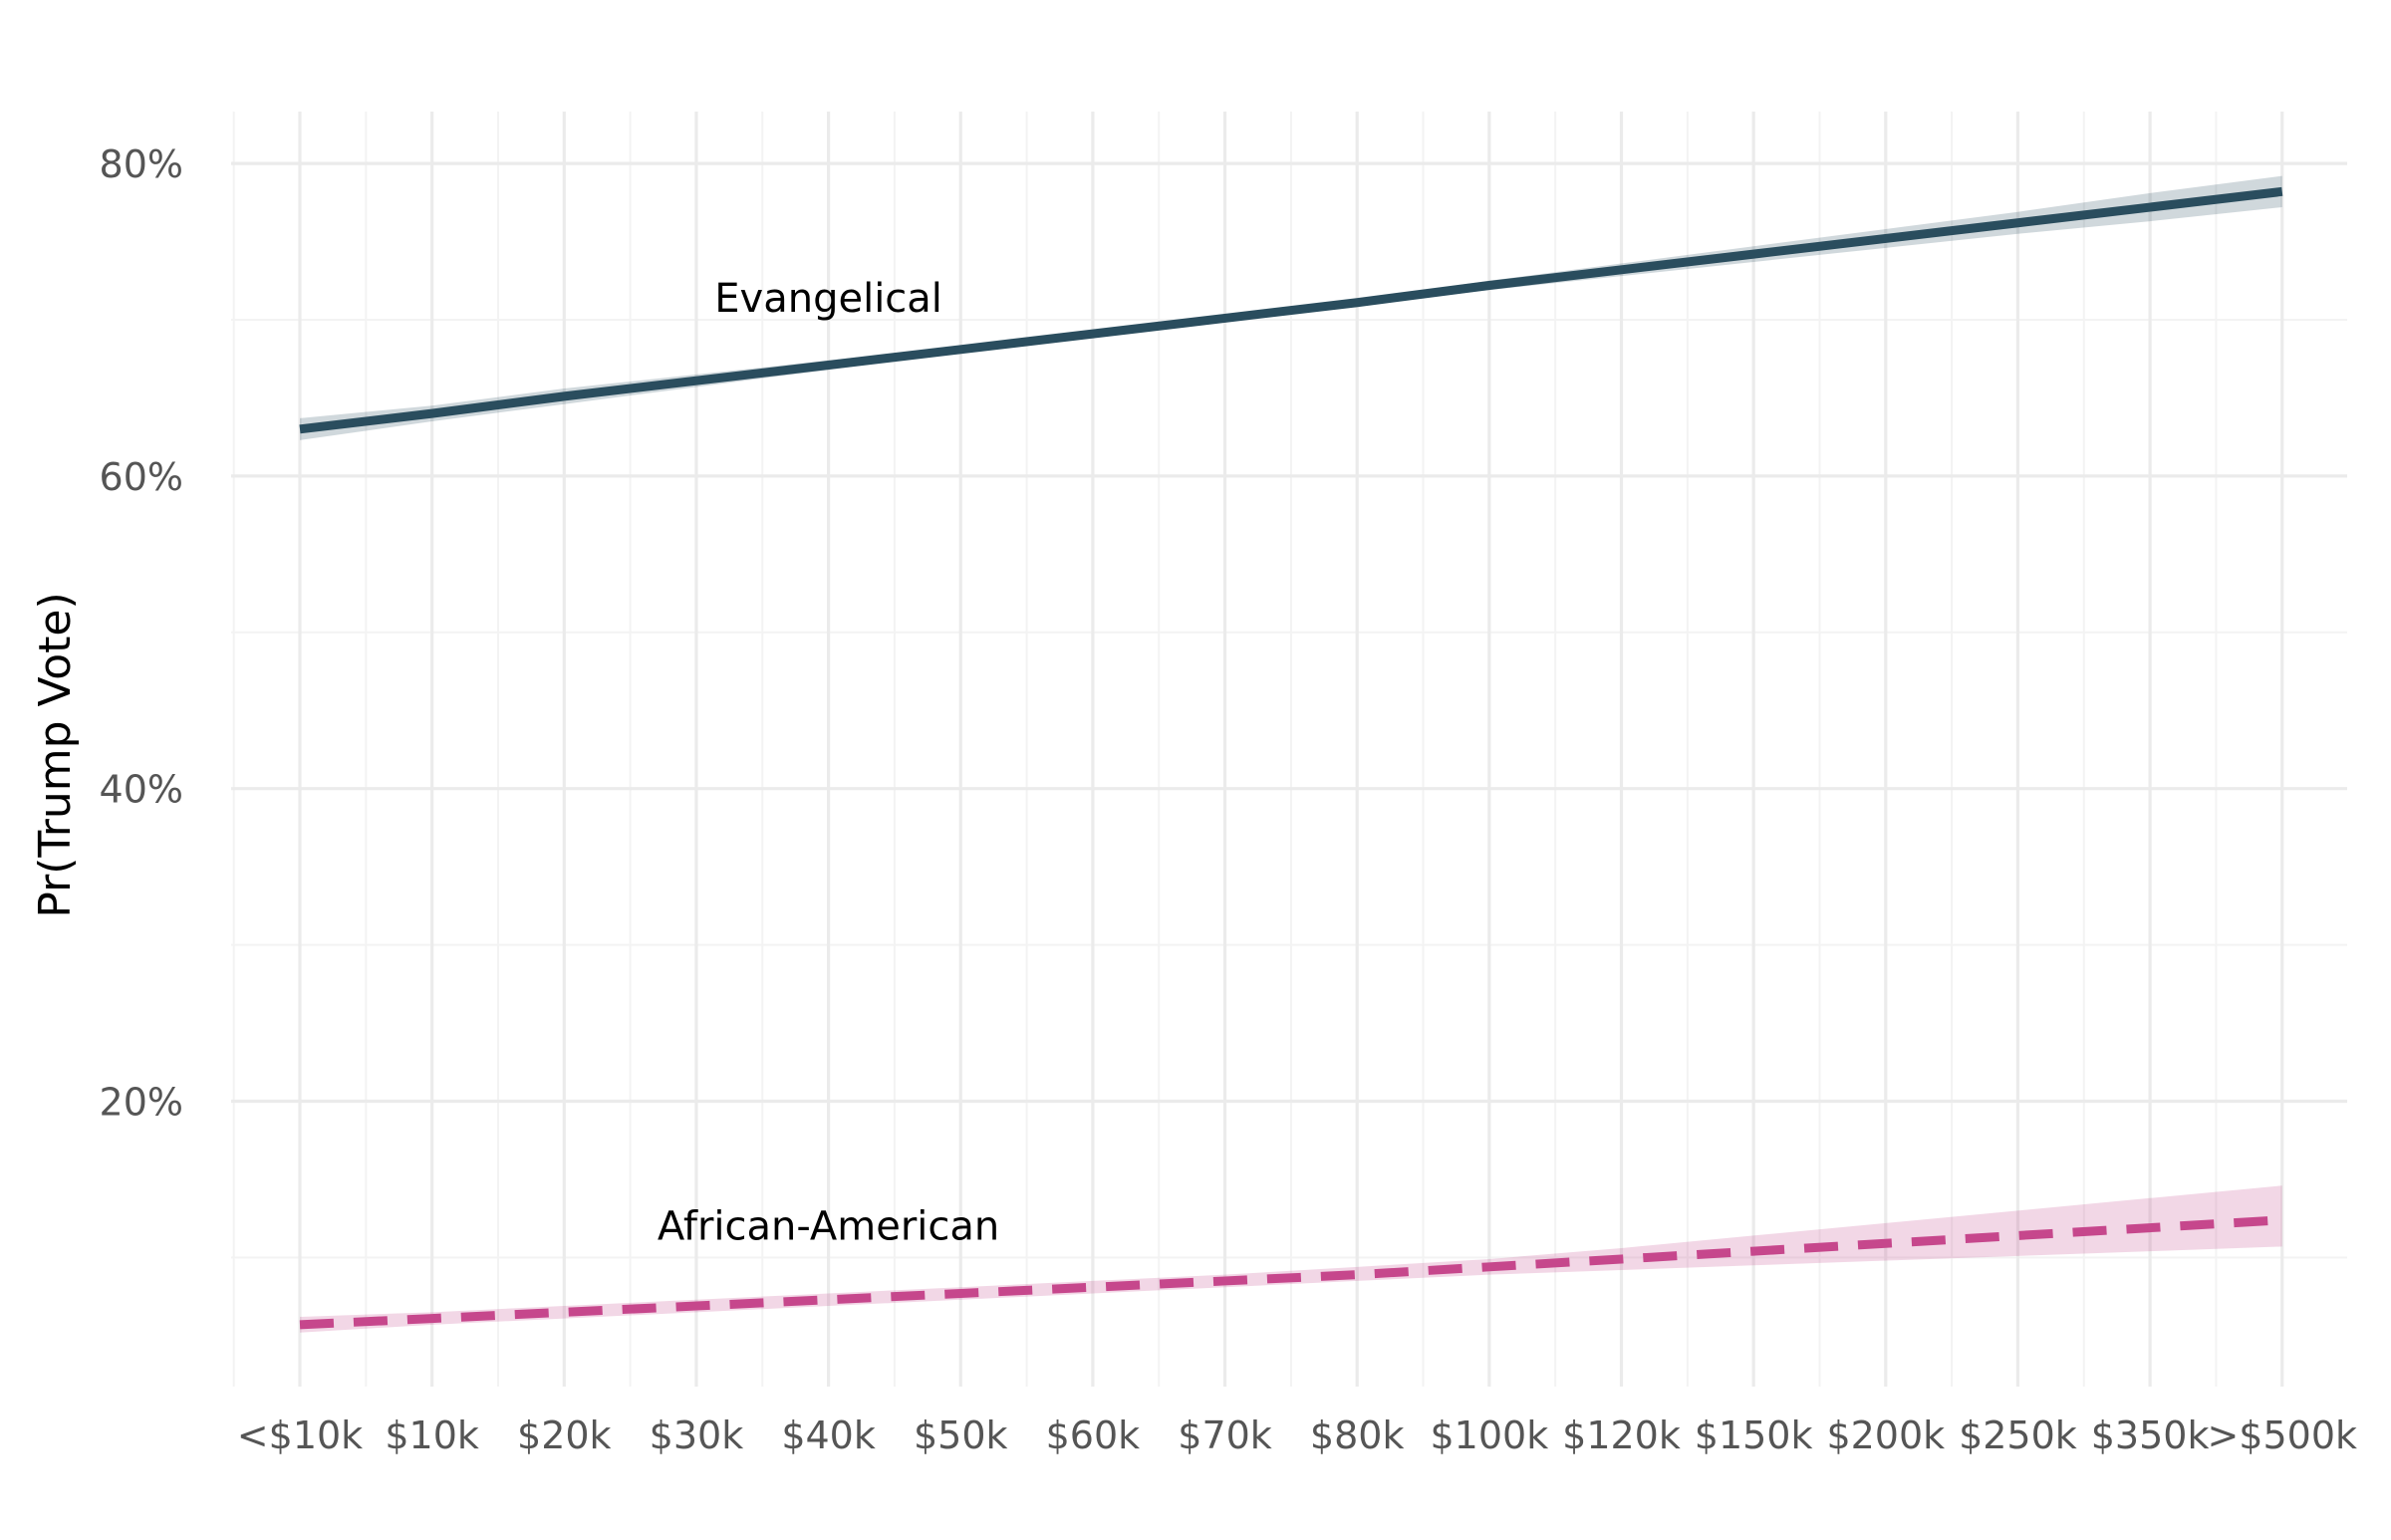 The width and height of the screenshot is (2391, 1540). Describe the element at coordinates (828, 1226) in the screenshot. I see `label-african-american: African-American` at that location.